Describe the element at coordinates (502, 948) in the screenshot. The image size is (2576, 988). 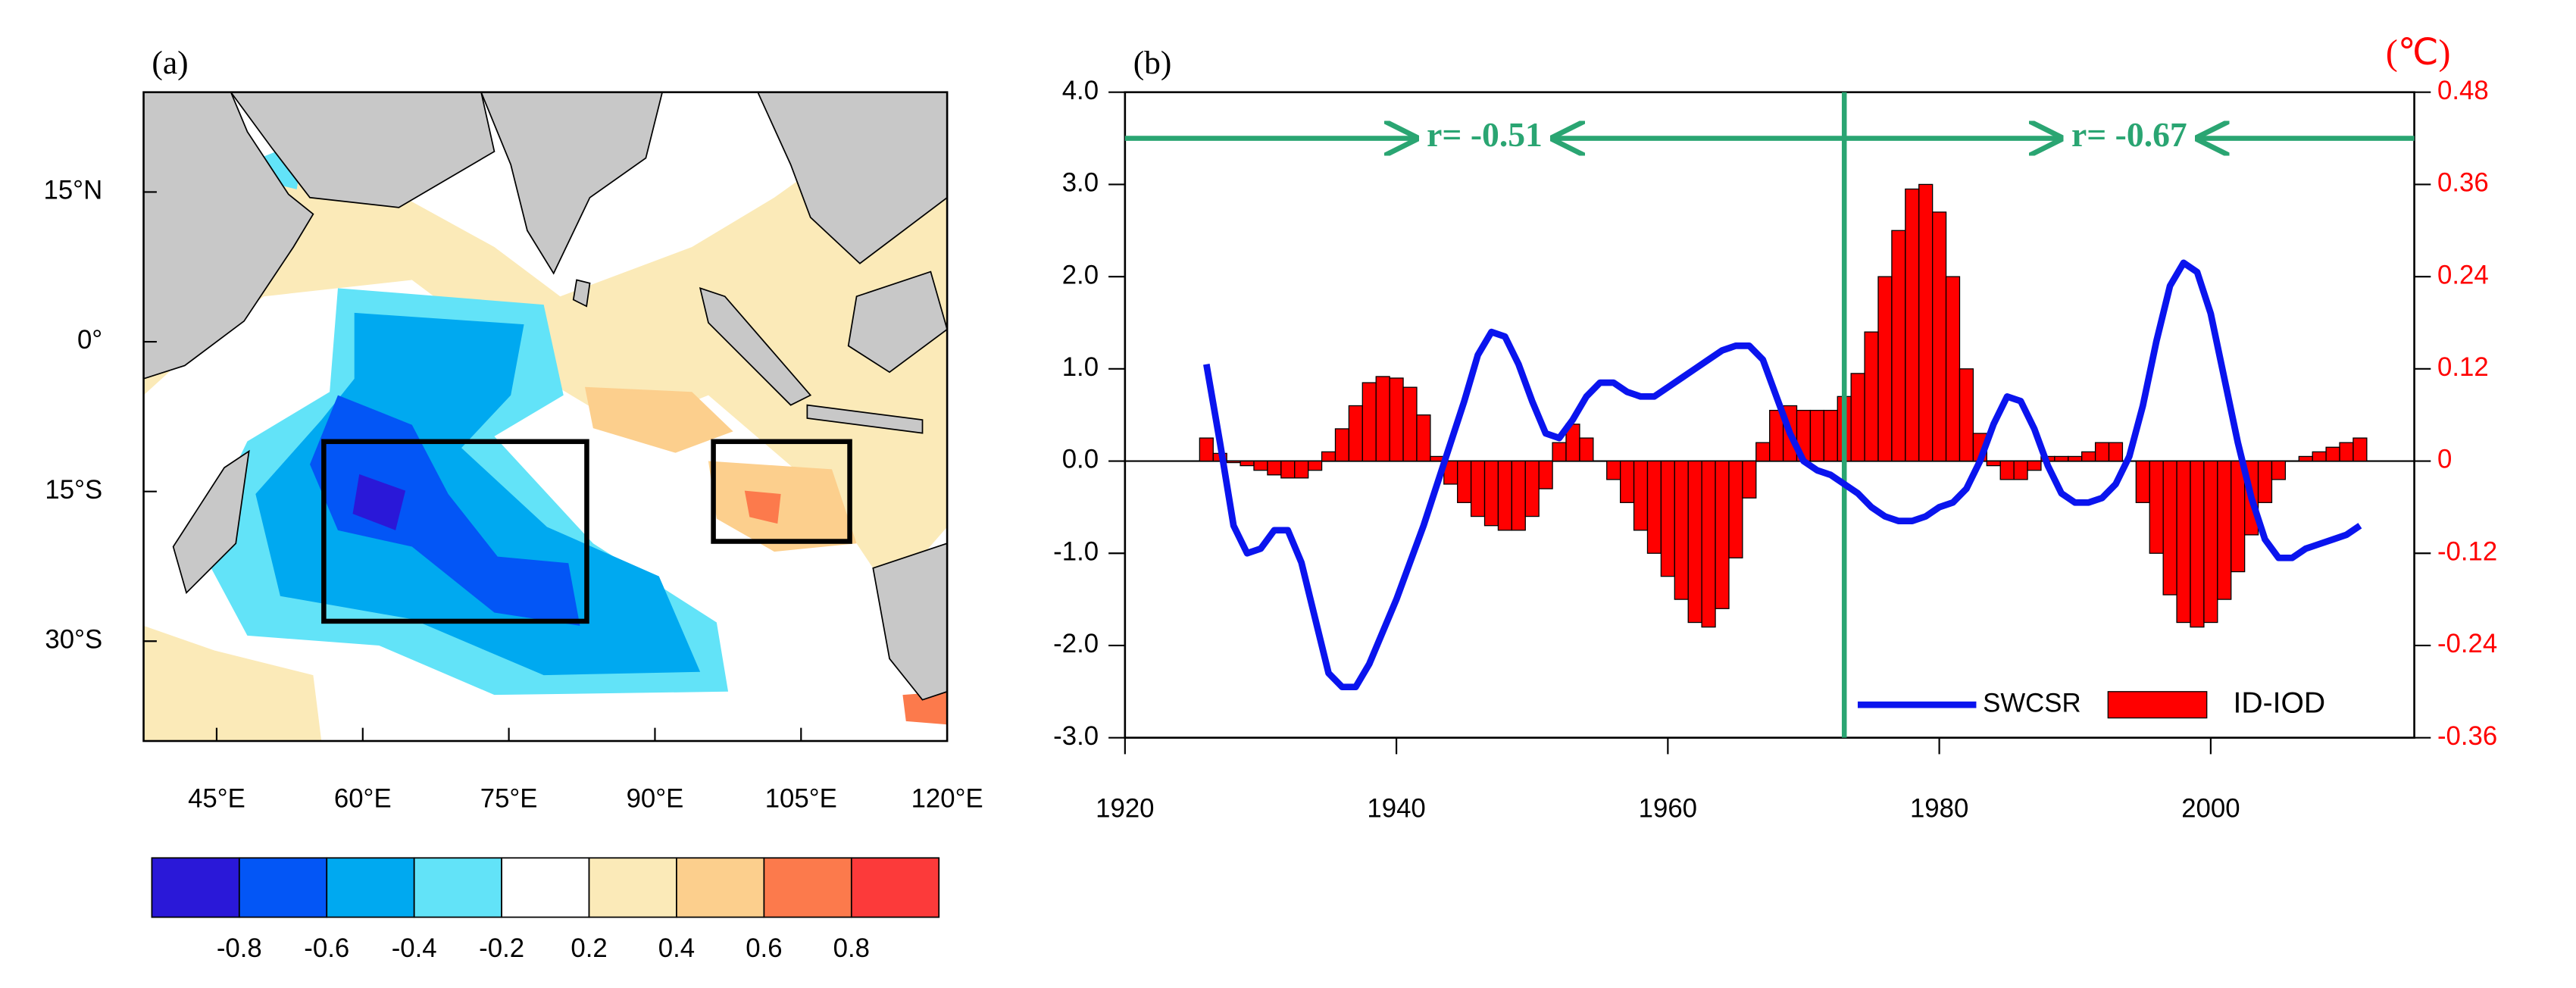
I see `colorbar-label: -0.2` at that location.